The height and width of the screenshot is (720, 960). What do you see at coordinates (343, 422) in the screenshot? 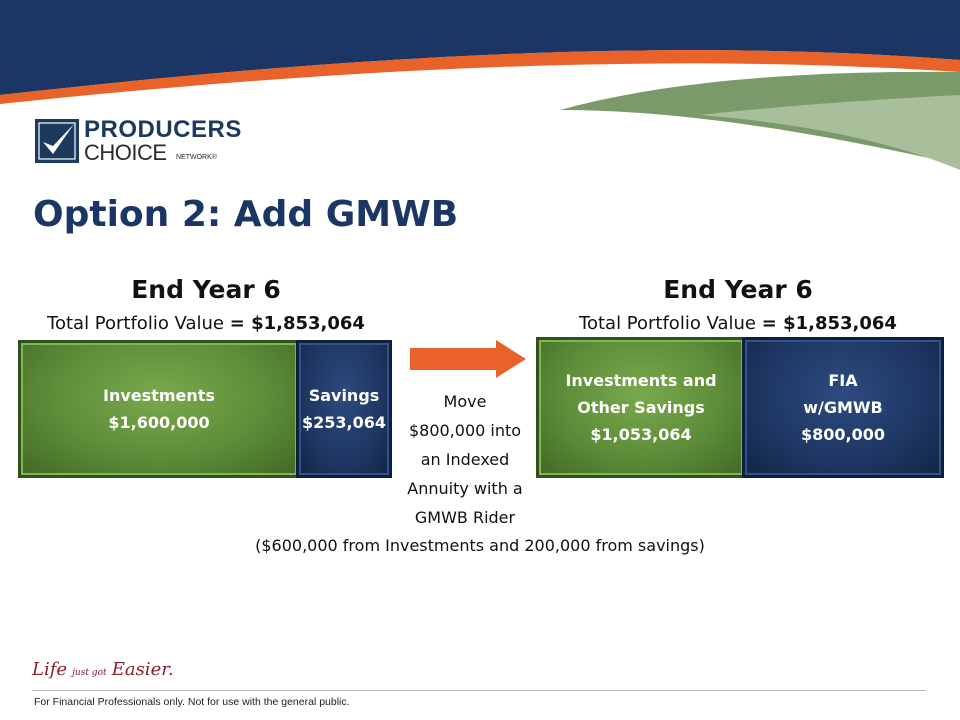
I see `savings-value: $253,064` at bounding box center [343, 422].